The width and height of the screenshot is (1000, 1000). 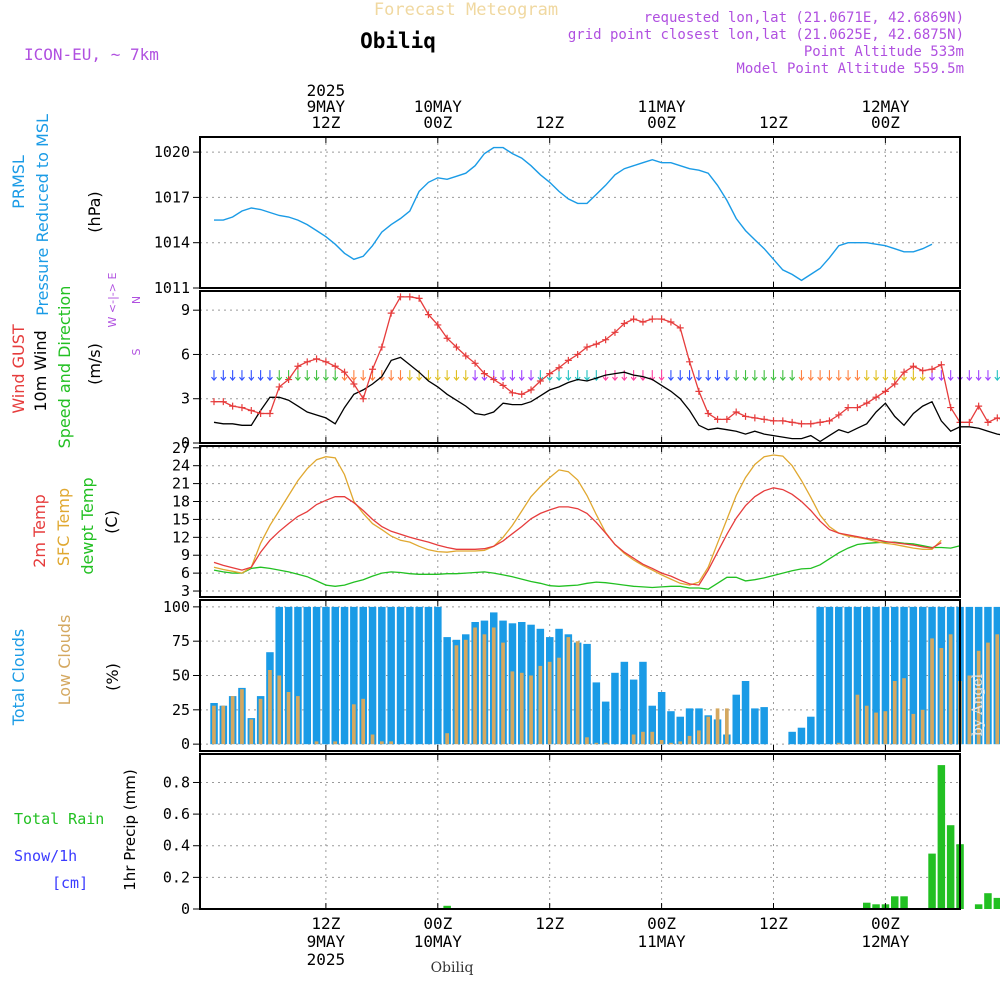 I want to click on low-clouds-label: Low Clouds, so click(x=64, y=660).